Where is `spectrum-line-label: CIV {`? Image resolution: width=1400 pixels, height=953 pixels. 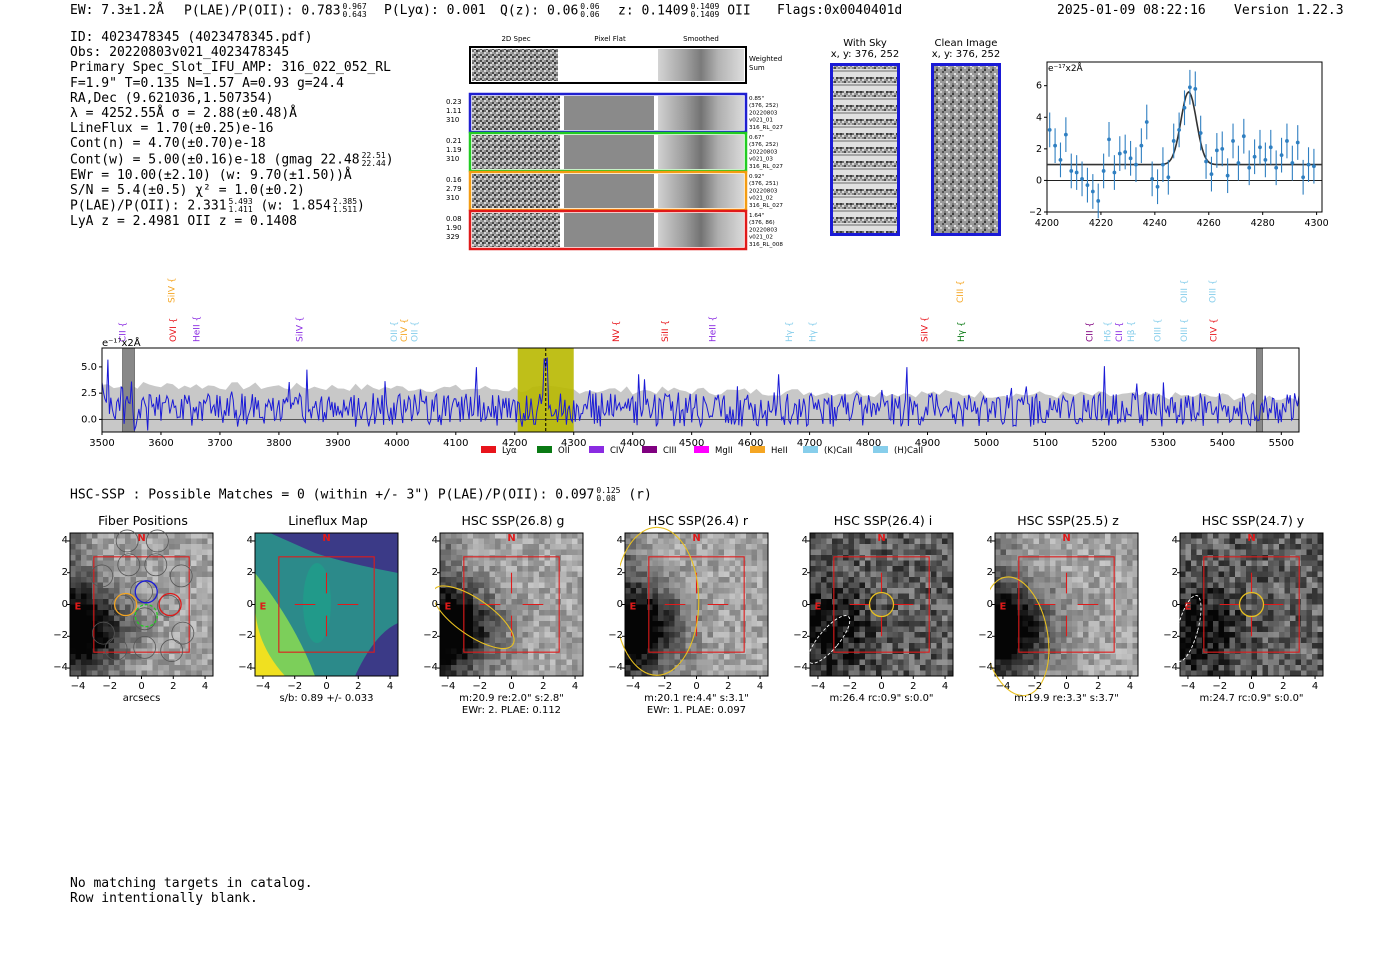
spectrum-line-label: CIV { is located at coordinates (1215, 330).